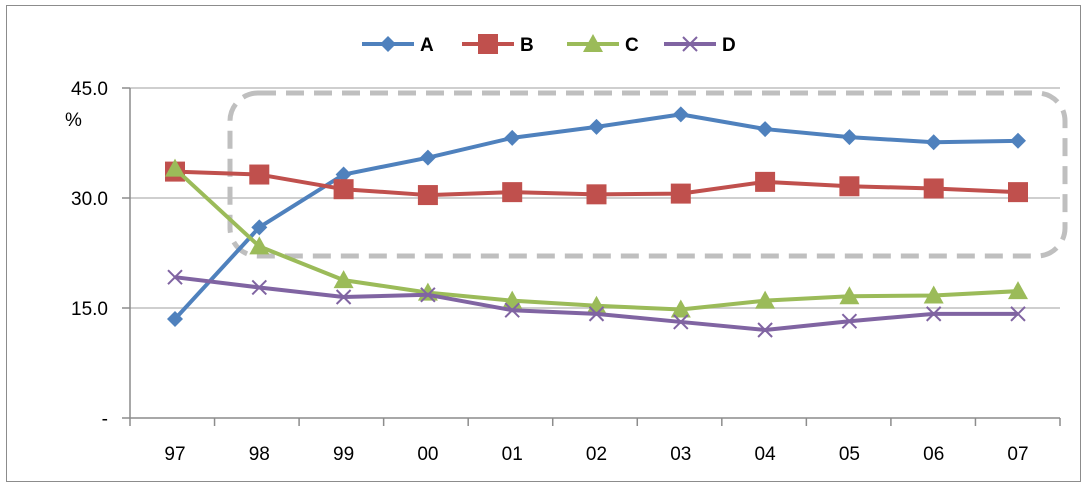  What do you see at coordinates (549, 45) in the screenshot?
I see `legend: A B C D` at bounding box center [549, 45].